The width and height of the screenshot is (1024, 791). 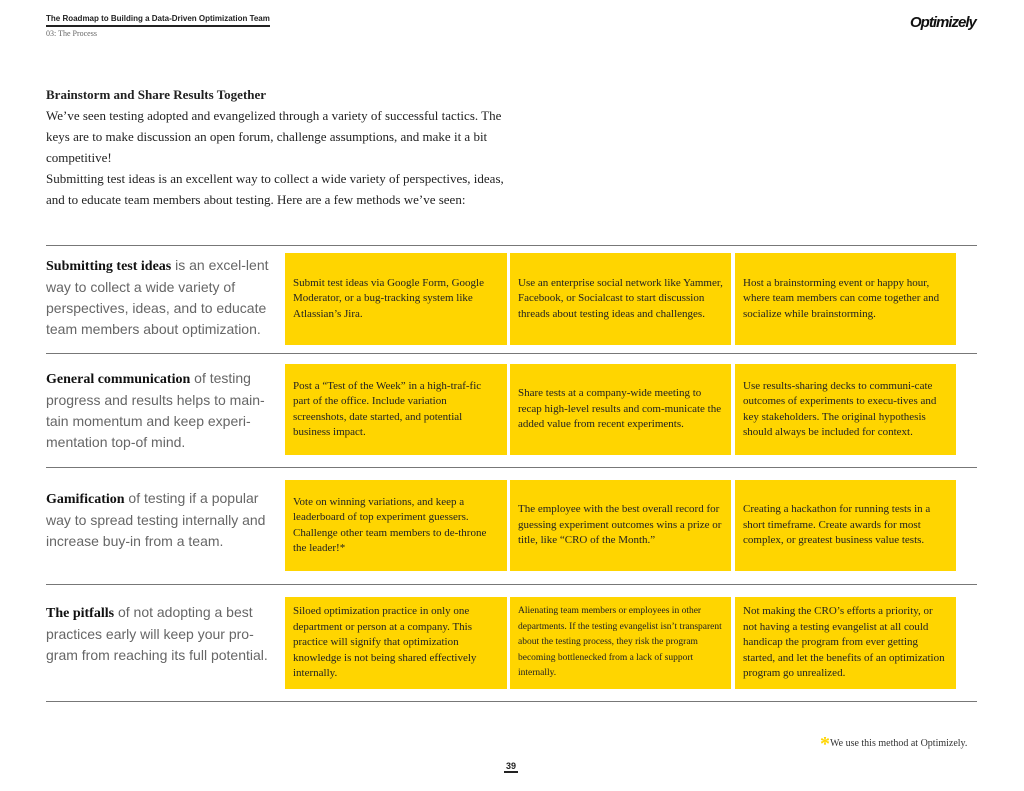 I want to click on page-number: 39, so click(x=511, y=767).